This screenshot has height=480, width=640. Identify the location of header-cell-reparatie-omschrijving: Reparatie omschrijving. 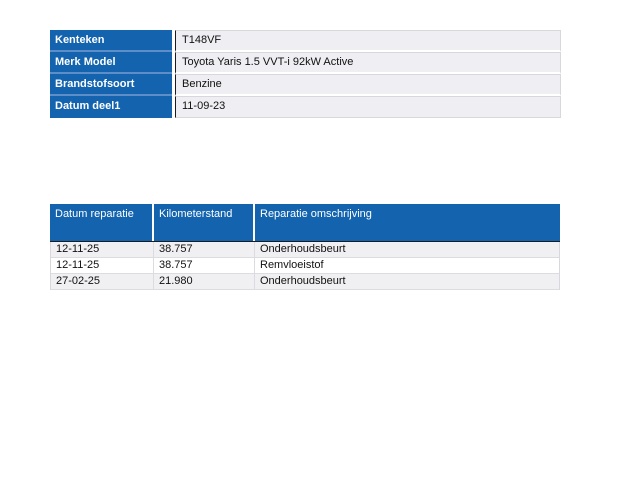
(406, 222).